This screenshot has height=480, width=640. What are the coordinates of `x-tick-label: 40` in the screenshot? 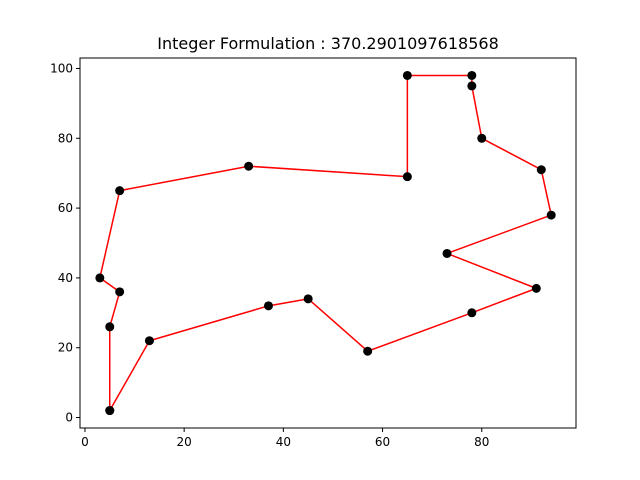 It's located at (283, 442).